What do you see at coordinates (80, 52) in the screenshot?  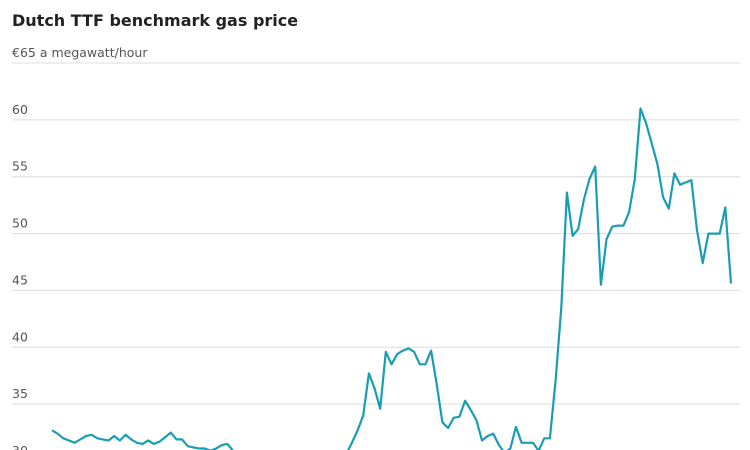 I see `y-tick-label: €65 a megawatt/hour` at bounding box center [80, 52].